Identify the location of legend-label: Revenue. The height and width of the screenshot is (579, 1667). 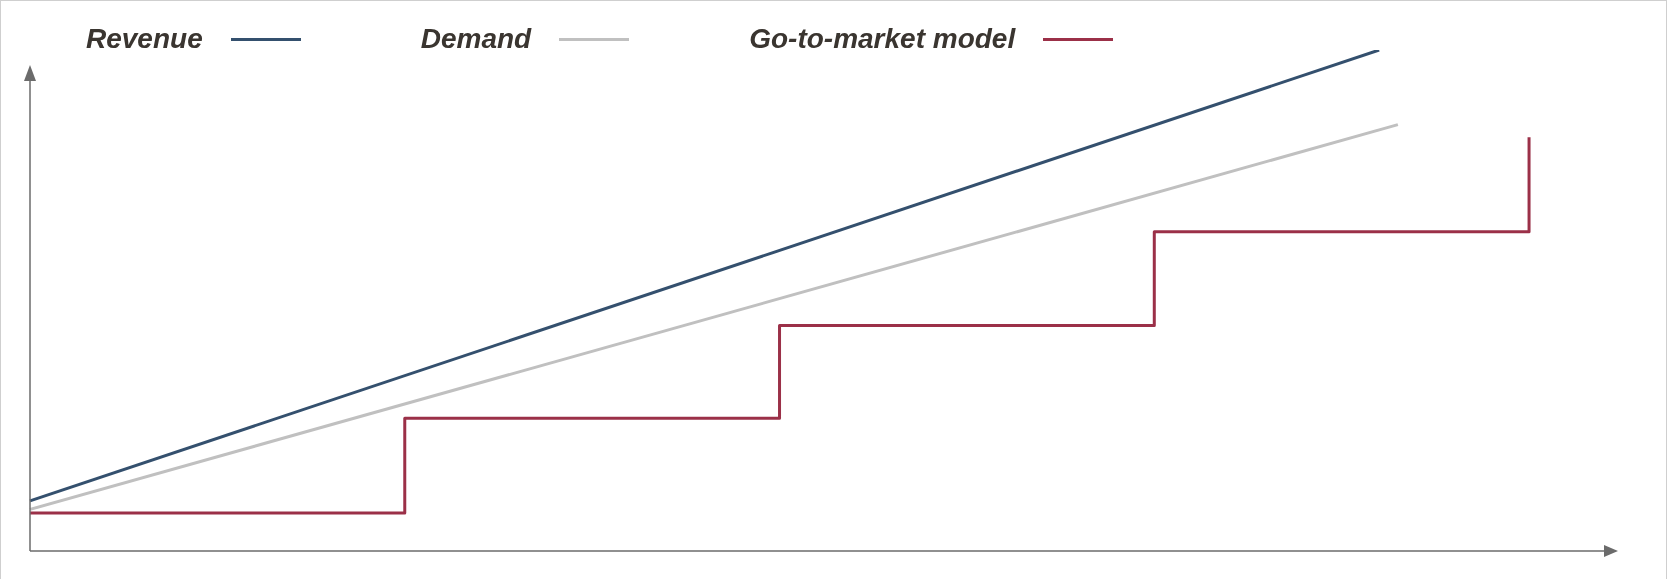
(144, 39).